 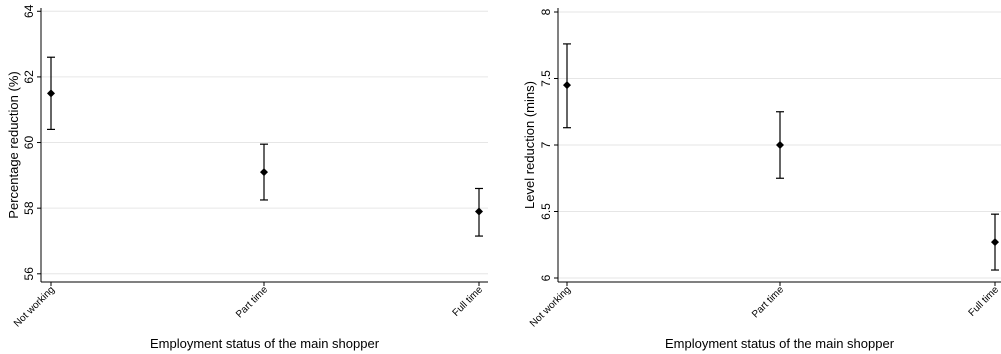 What do you see at coordinates (29, 208) in the screenshot?
I see `y-tick-label: 58` at bounding box center [29, 208].